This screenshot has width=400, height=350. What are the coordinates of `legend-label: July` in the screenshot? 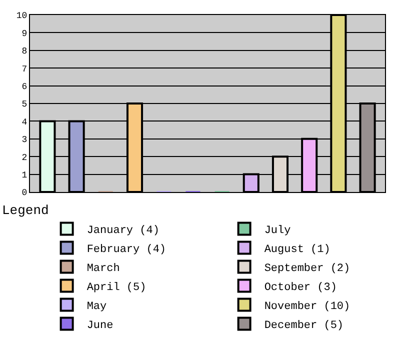 It's located at (278, 231).